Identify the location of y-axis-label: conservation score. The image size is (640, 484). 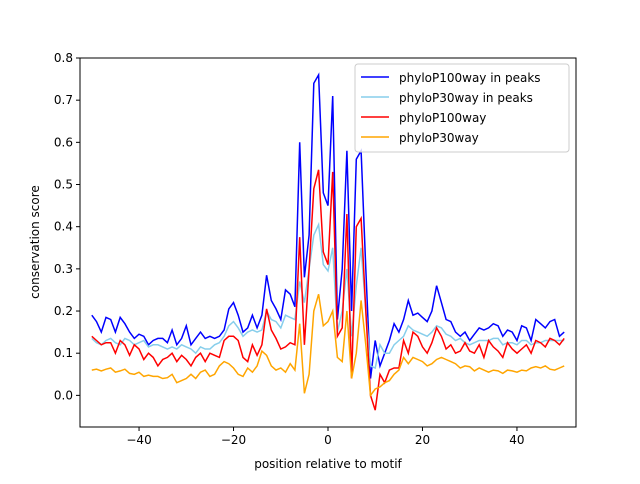
(35, 242).